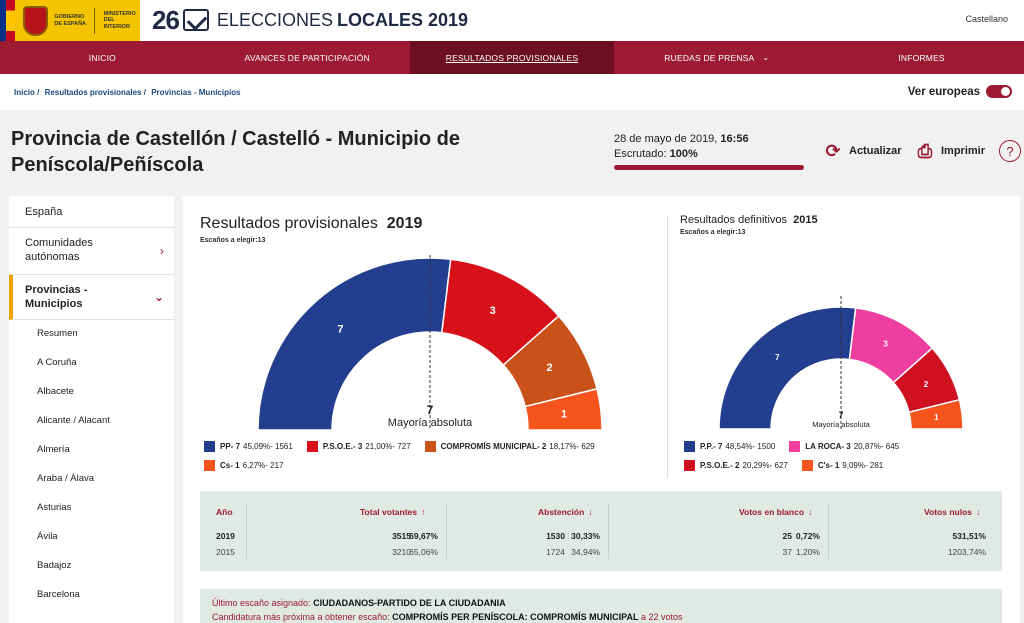 The width and height of the screenshot is (1024, 623). What do you see at coordinates (47, 536) in the screenshot?
I see `province-item: Ávila` at bounding box center [47, 536].